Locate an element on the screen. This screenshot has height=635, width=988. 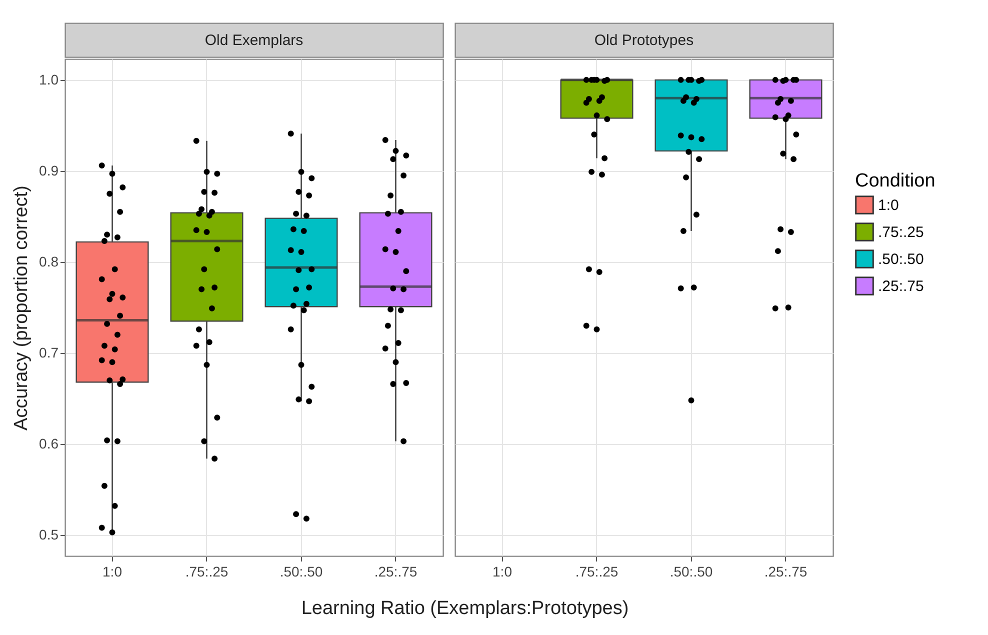
y-tick-label: 0.5 is located at coordinates (49, 534).